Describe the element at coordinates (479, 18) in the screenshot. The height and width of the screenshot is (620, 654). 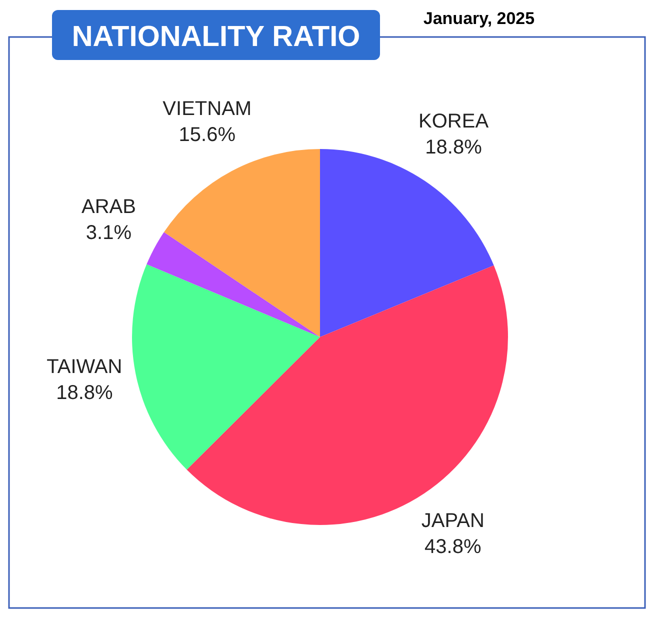
I see `chart-subtitle: January, 2025` at that location.